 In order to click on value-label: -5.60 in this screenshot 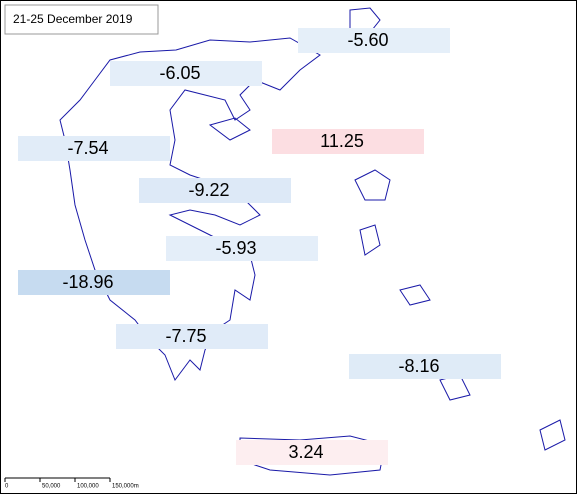, I will do `click(367, 40)`.